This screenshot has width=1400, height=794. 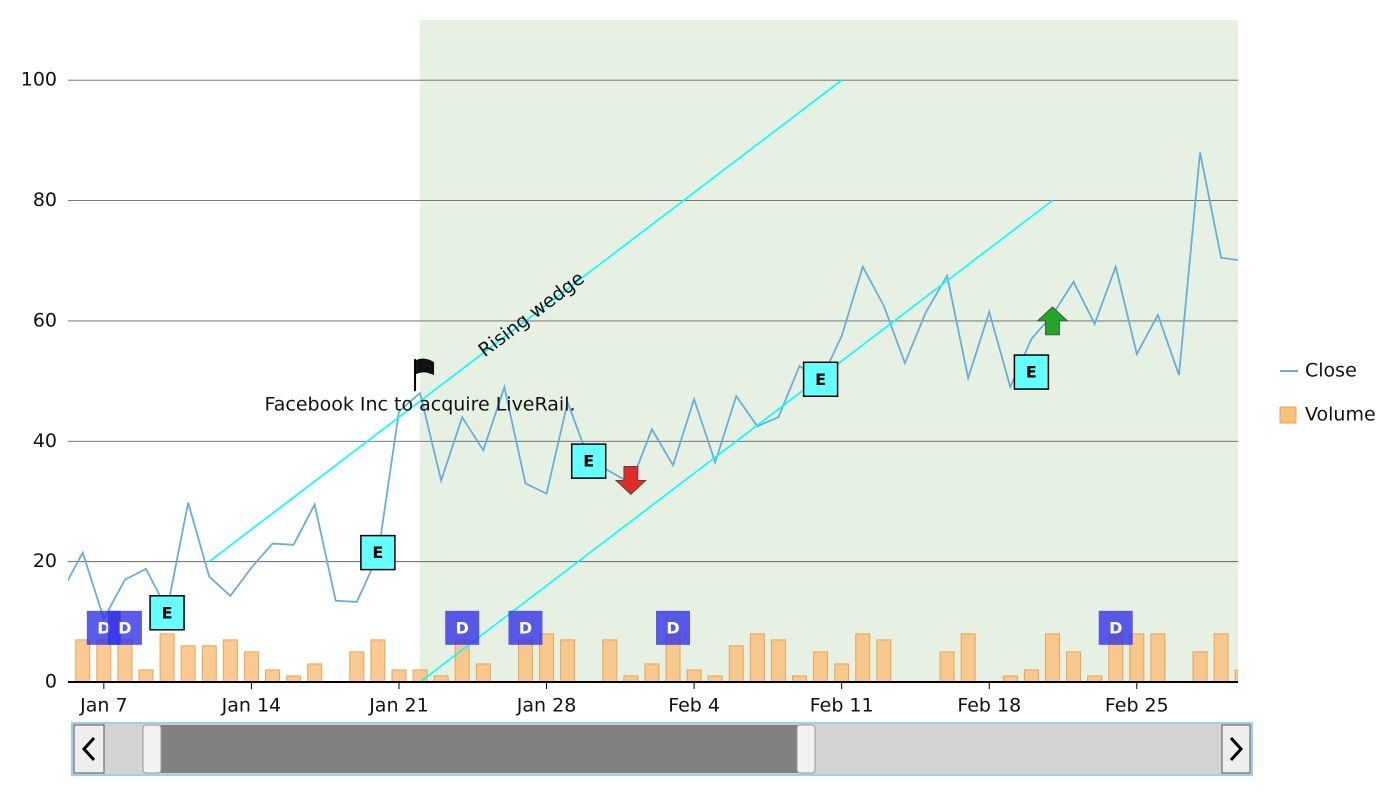 I want to click on x-tick-label: Jan 28, so click(x=546, y=706).